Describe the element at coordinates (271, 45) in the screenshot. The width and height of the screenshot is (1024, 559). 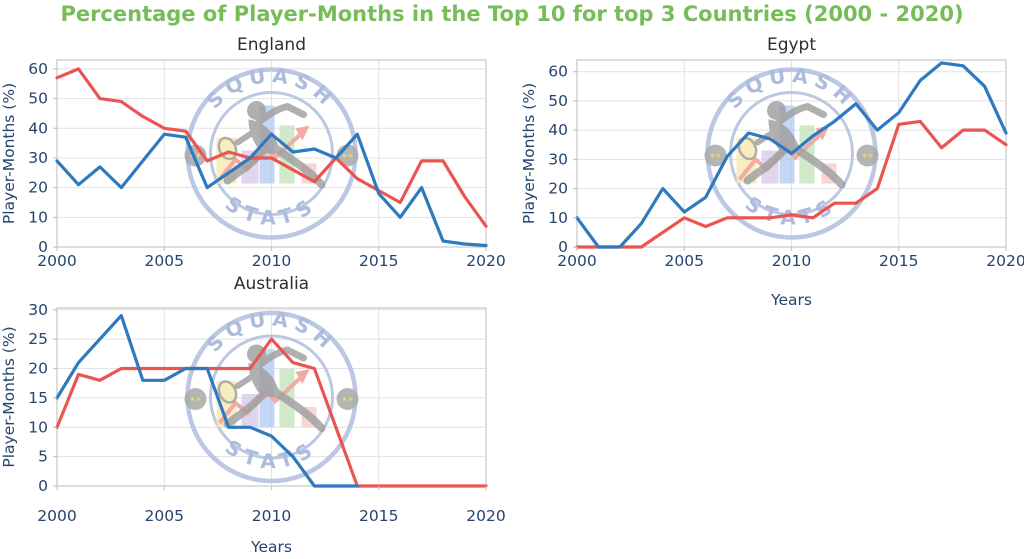
I see `subplot-title-england: England` at that location.